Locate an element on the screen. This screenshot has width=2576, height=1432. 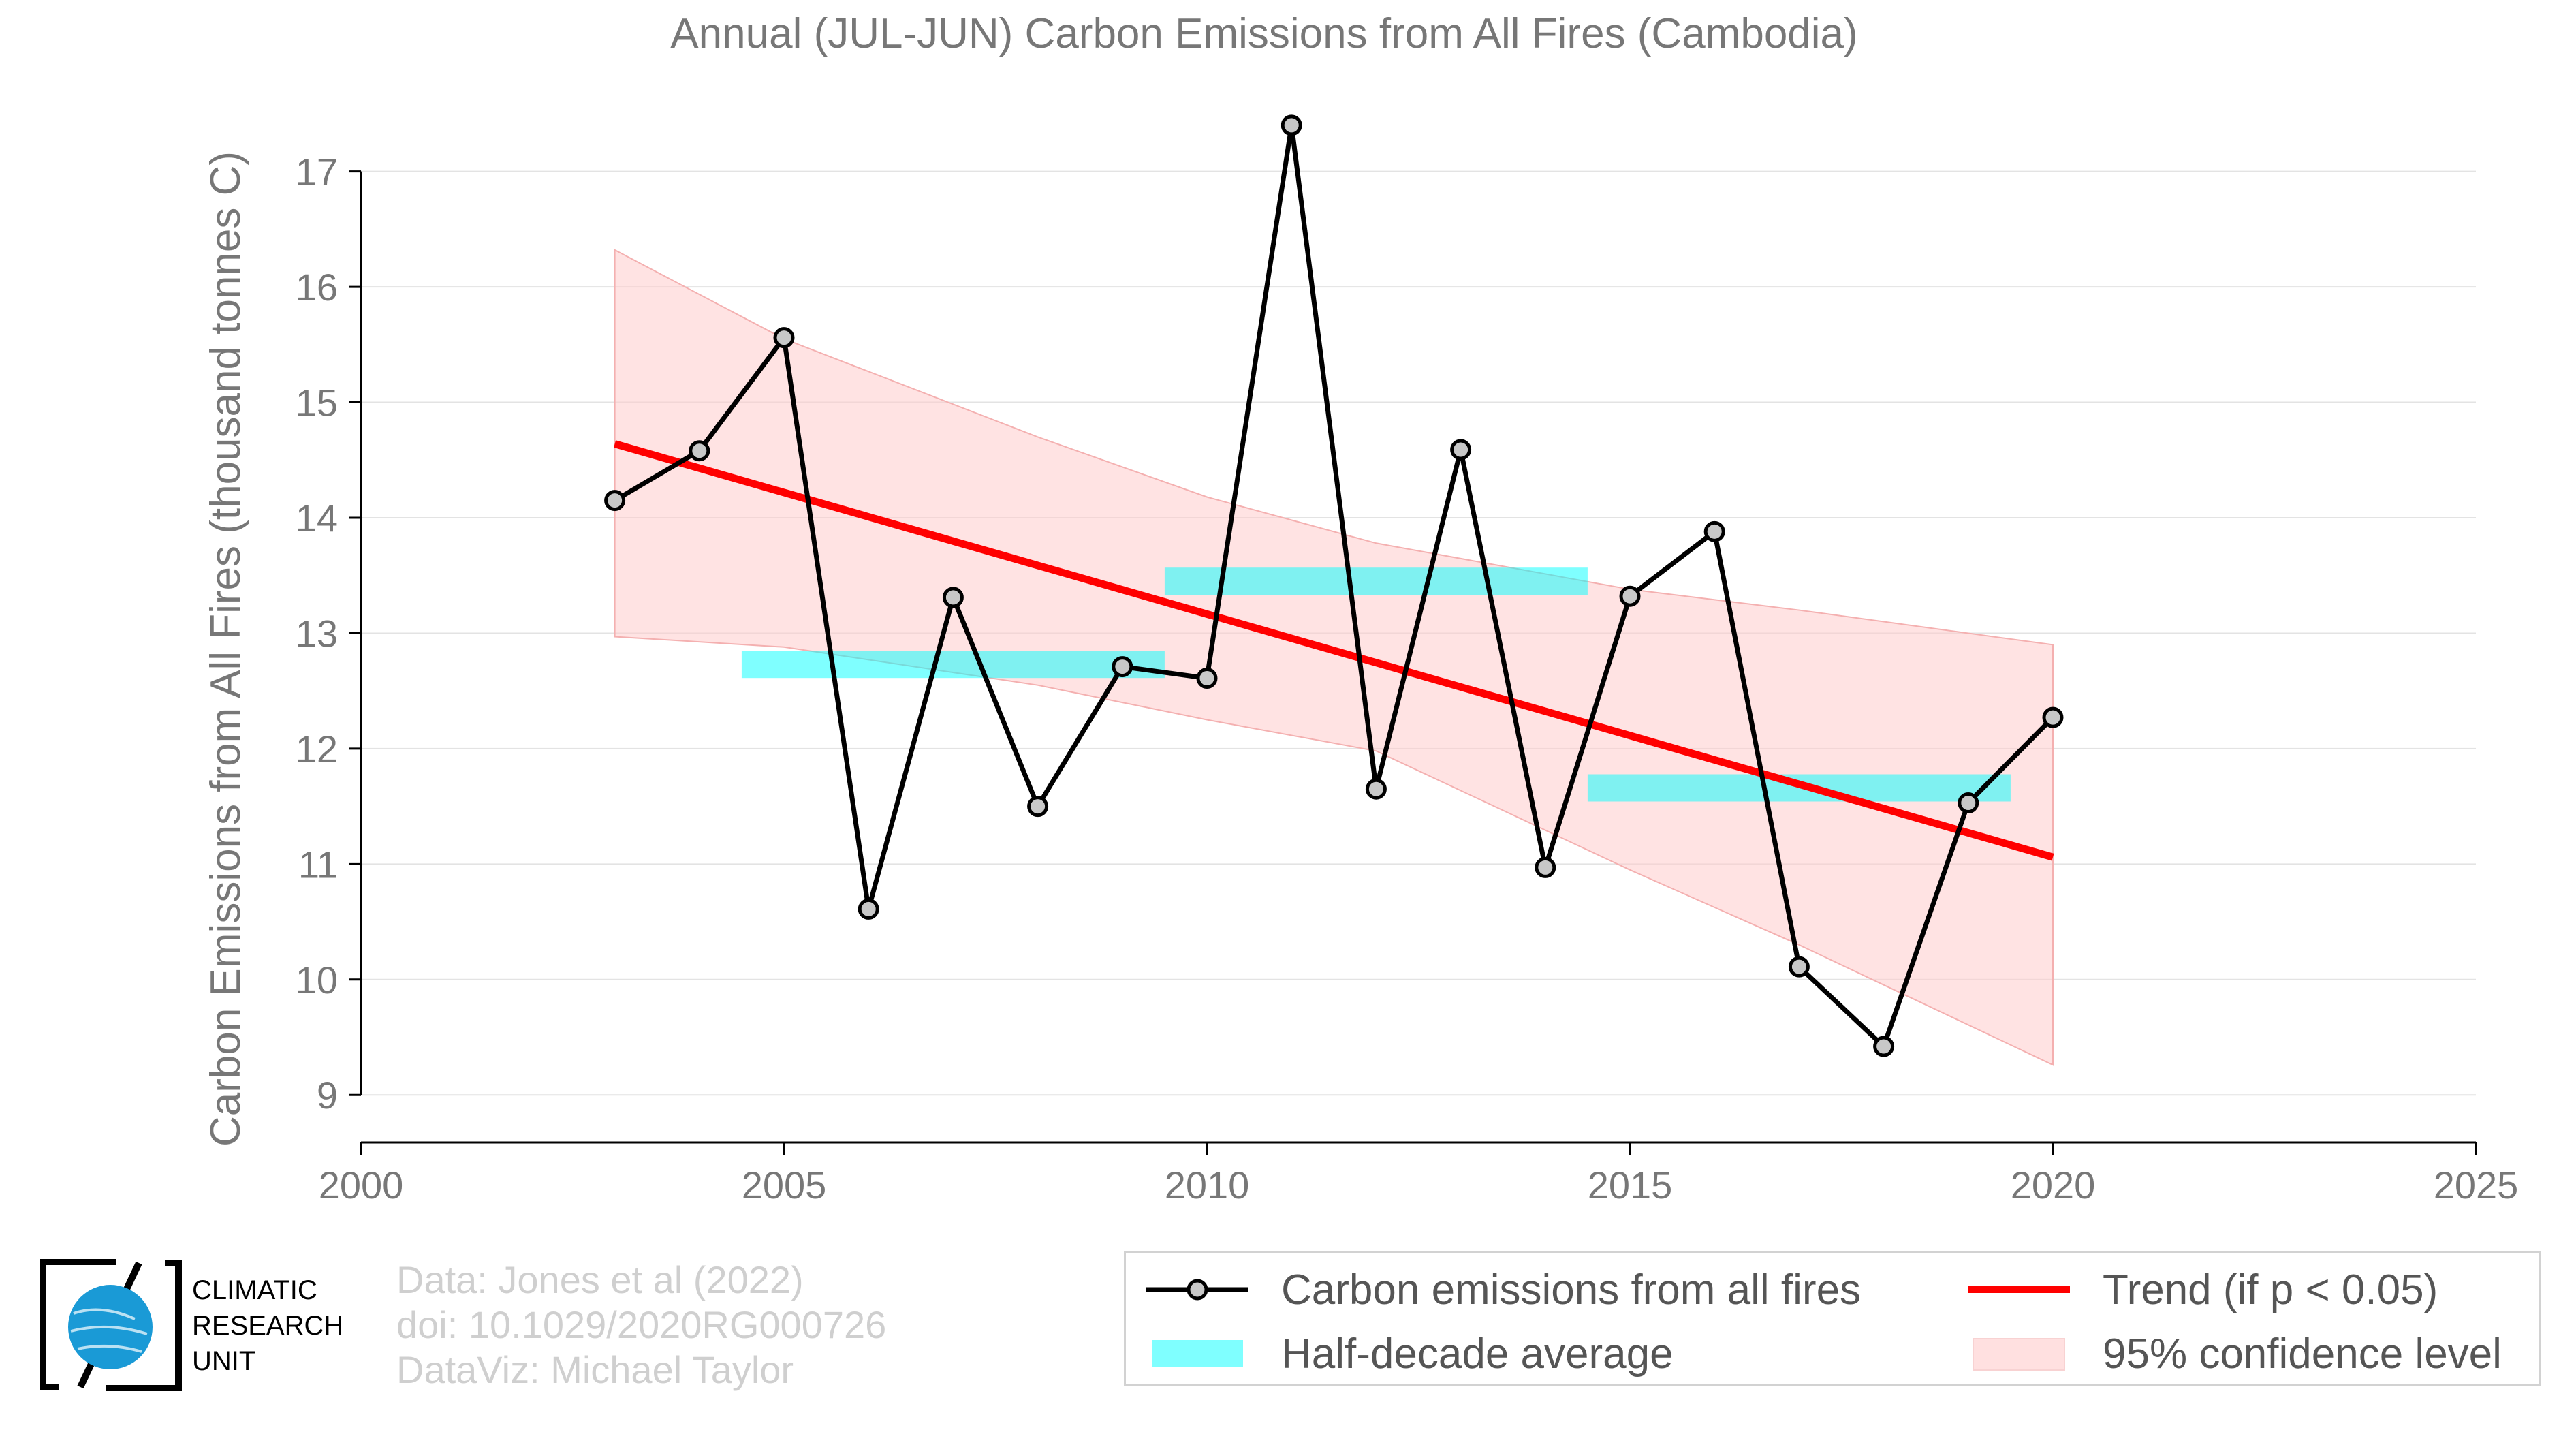
cru-logo-text: CLIMATIC RESEARCH UNIT is located at coordinates (267, 1326).